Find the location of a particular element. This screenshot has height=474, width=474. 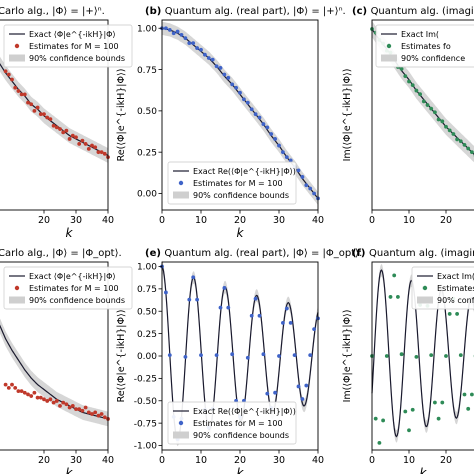

y-tick-label: 0.00 is located at coordinates (147, 195).